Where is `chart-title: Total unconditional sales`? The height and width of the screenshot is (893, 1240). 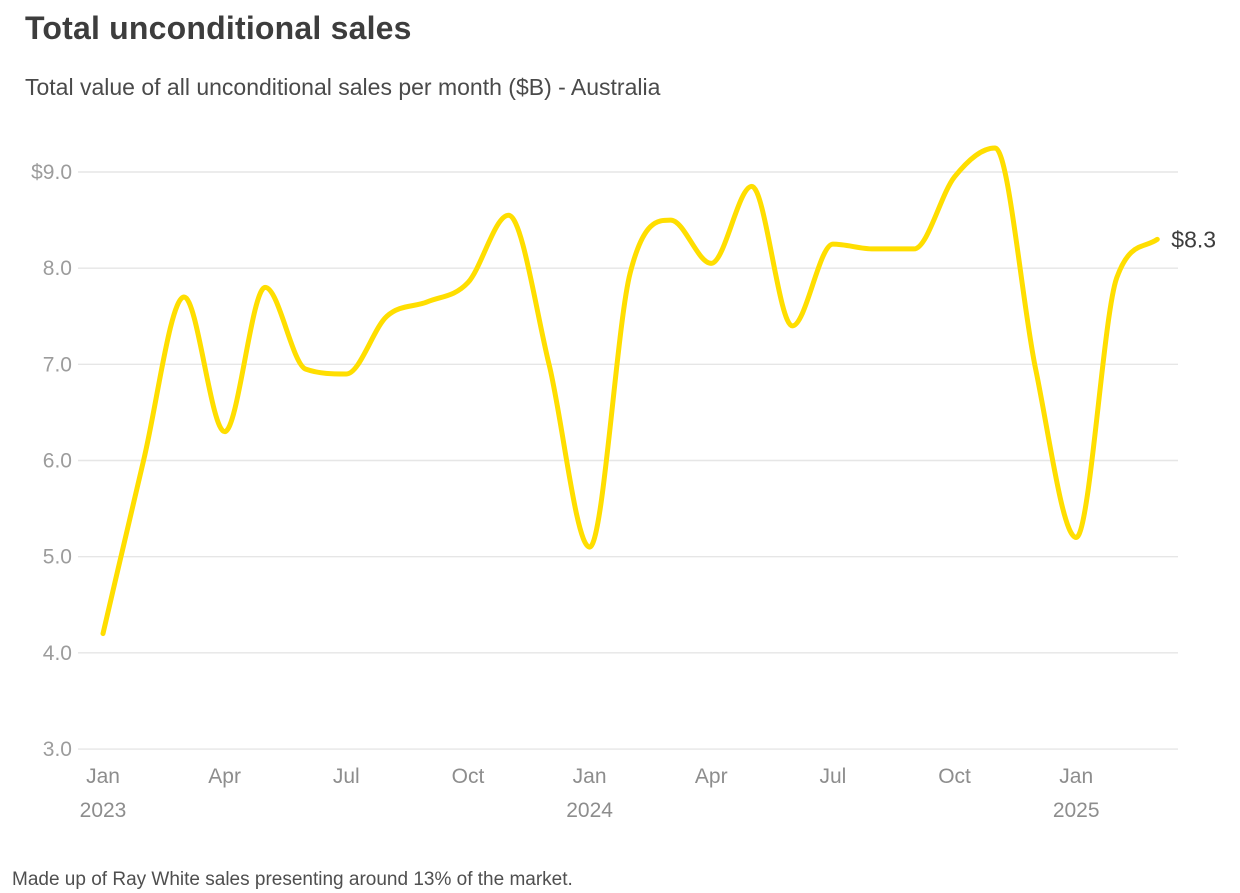 chart-title: Total unconditional sales is located at coordinates (218, 28).